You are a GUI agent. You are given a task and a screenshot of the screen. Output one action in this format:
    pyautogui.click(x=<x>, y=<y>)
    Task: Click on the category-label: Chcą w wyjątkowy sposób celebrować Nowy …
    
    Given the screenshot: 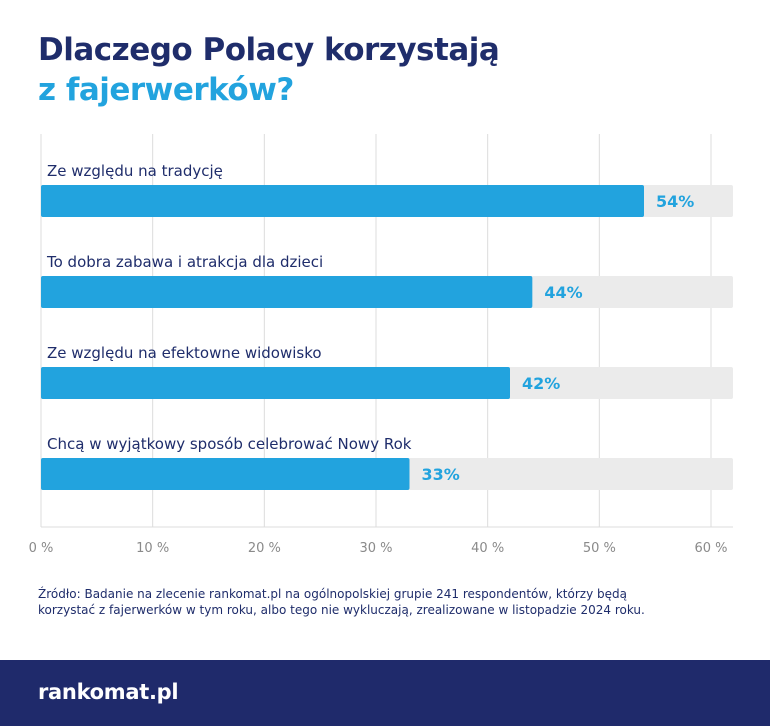 What is the action you would take?
    pyautogui.click(x=229, y=444)
    